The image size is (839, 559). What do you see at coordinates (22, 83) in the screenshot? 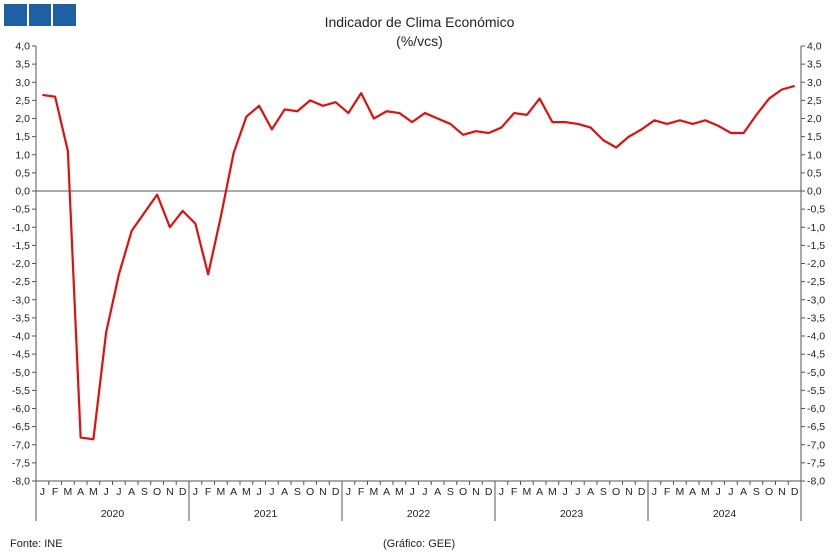
I see `y-tick-label-left: 3,0` at bounding box center [22, 83].